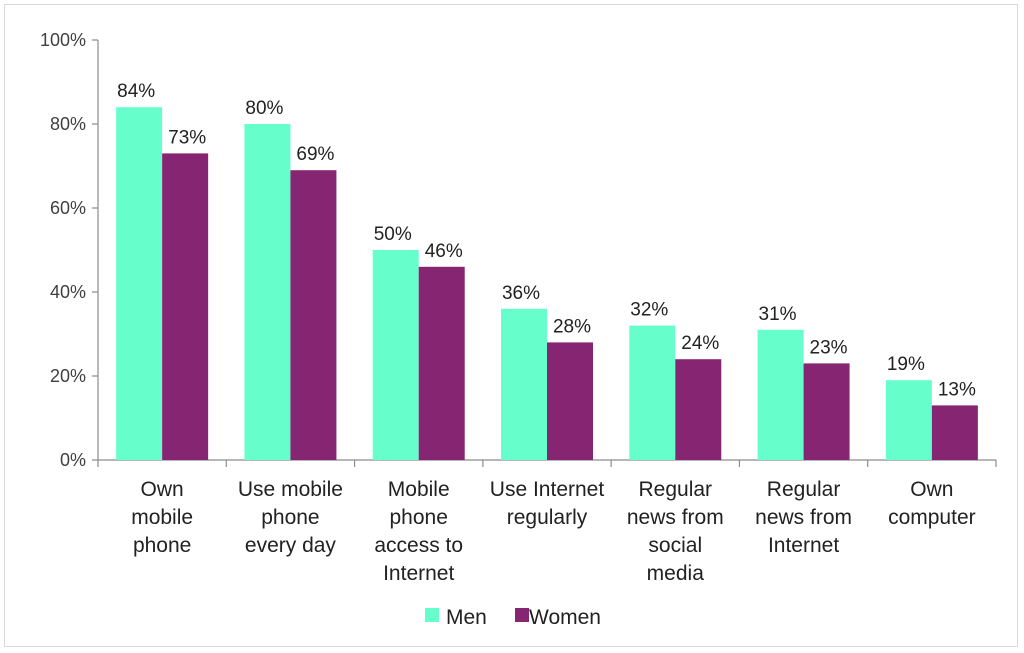  Describe the element at coordinates (778, 314) in the screenshot. I see `data-label-men-5: 31%` at that location.